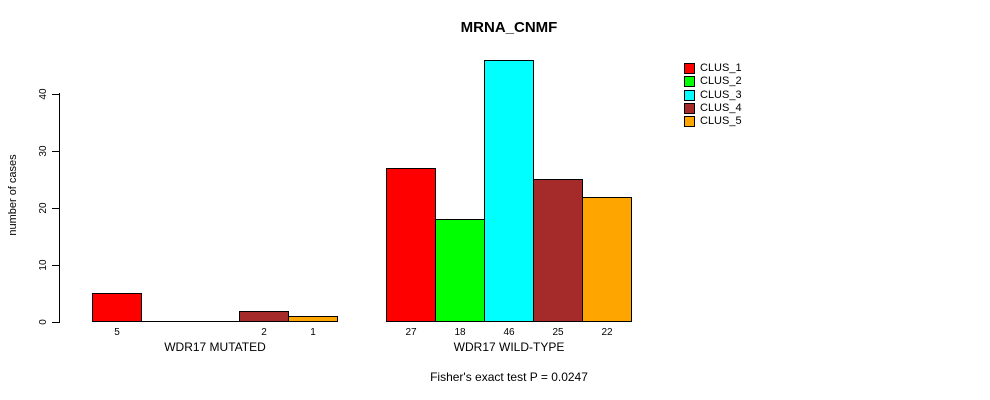  Describe the element at coordinates (460, 332) in the screenshot. I see `bar-value-label: 18` at that location.